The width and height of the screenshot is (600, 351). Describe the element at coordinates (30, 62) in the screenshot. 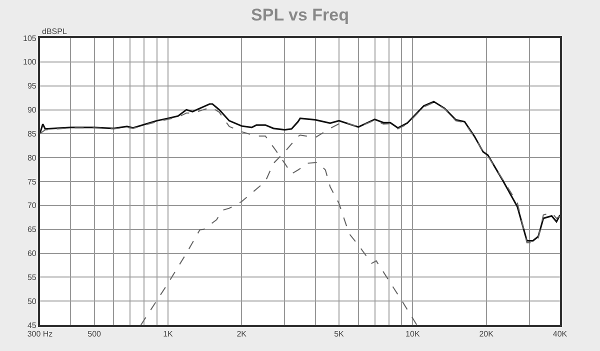

I see `y-tick-label: 100` at that location.